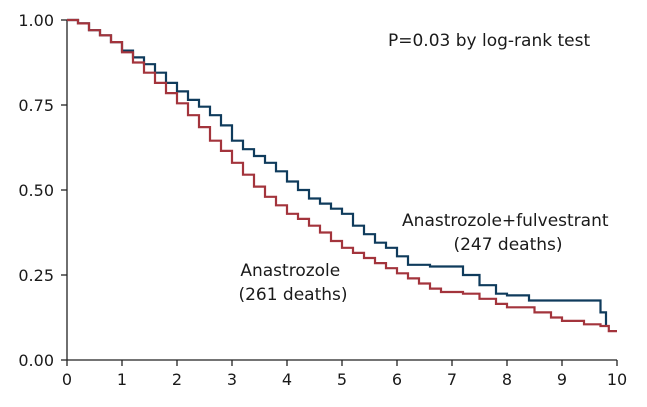 The width and height of the screenshot is (647, 407). What do you see at coordinates (562, 379) in the screenshot?
I see `x-tick-label: 9` at bounding box center [562, 379].